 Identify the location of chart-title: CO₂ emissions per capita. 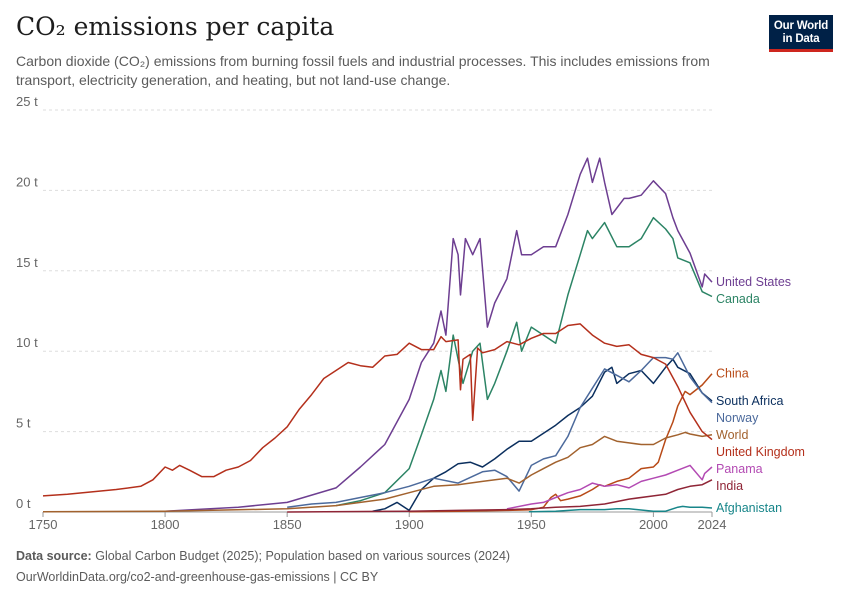
(175, 26).